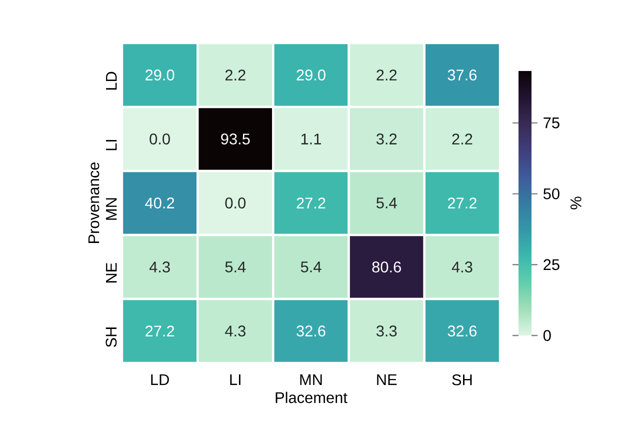 This screenshot has height=435, width=644. Describe the element at coordinates (160, 379) in the screenshot. I see `x-tick-label: LD` at that location.